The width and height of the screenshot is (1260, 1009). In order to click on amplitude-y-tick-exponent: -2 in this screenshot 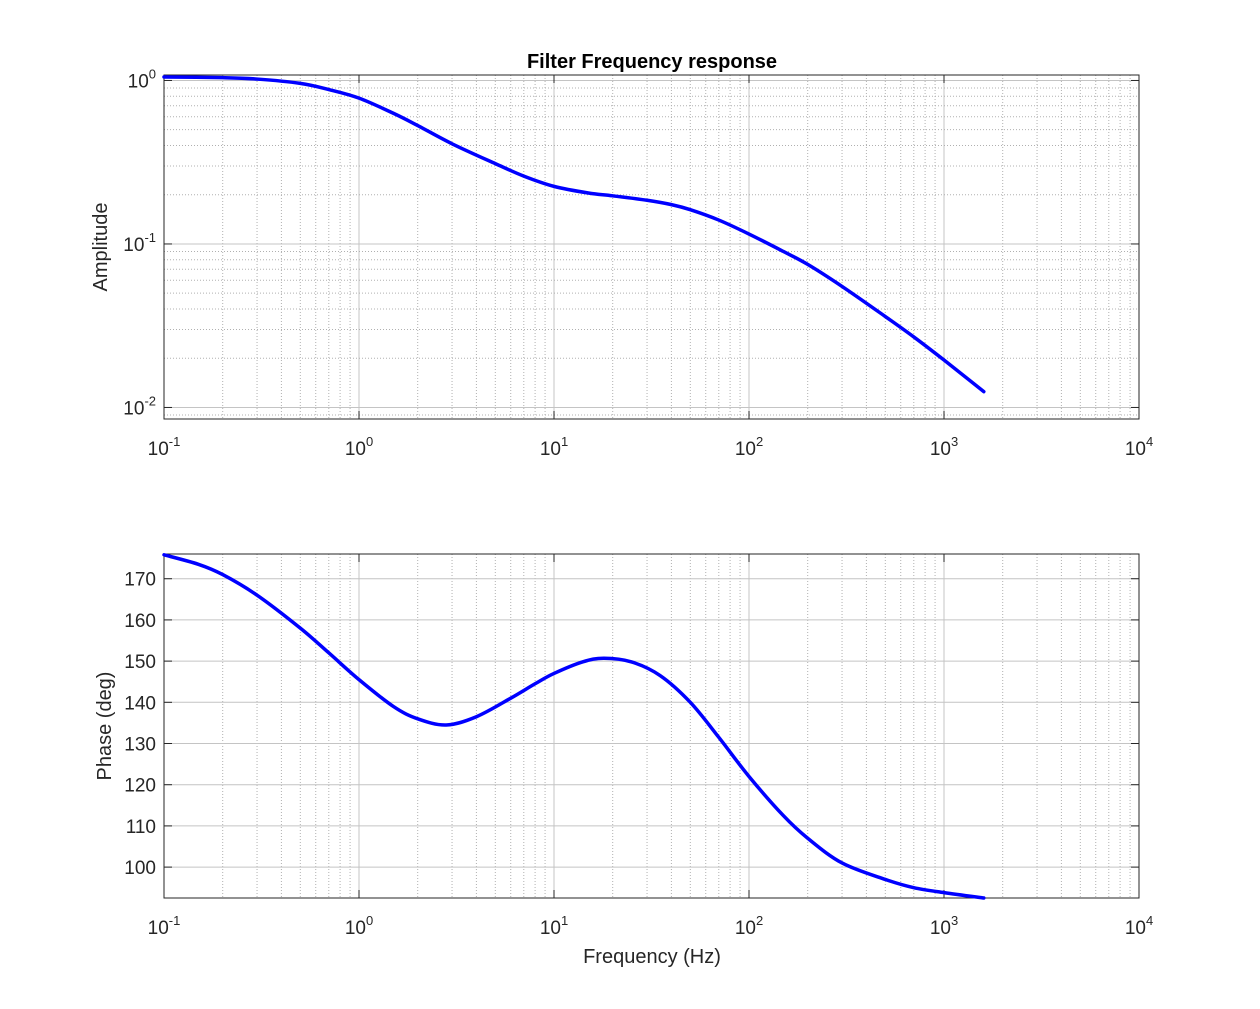, I will do `click(150, 400)`.